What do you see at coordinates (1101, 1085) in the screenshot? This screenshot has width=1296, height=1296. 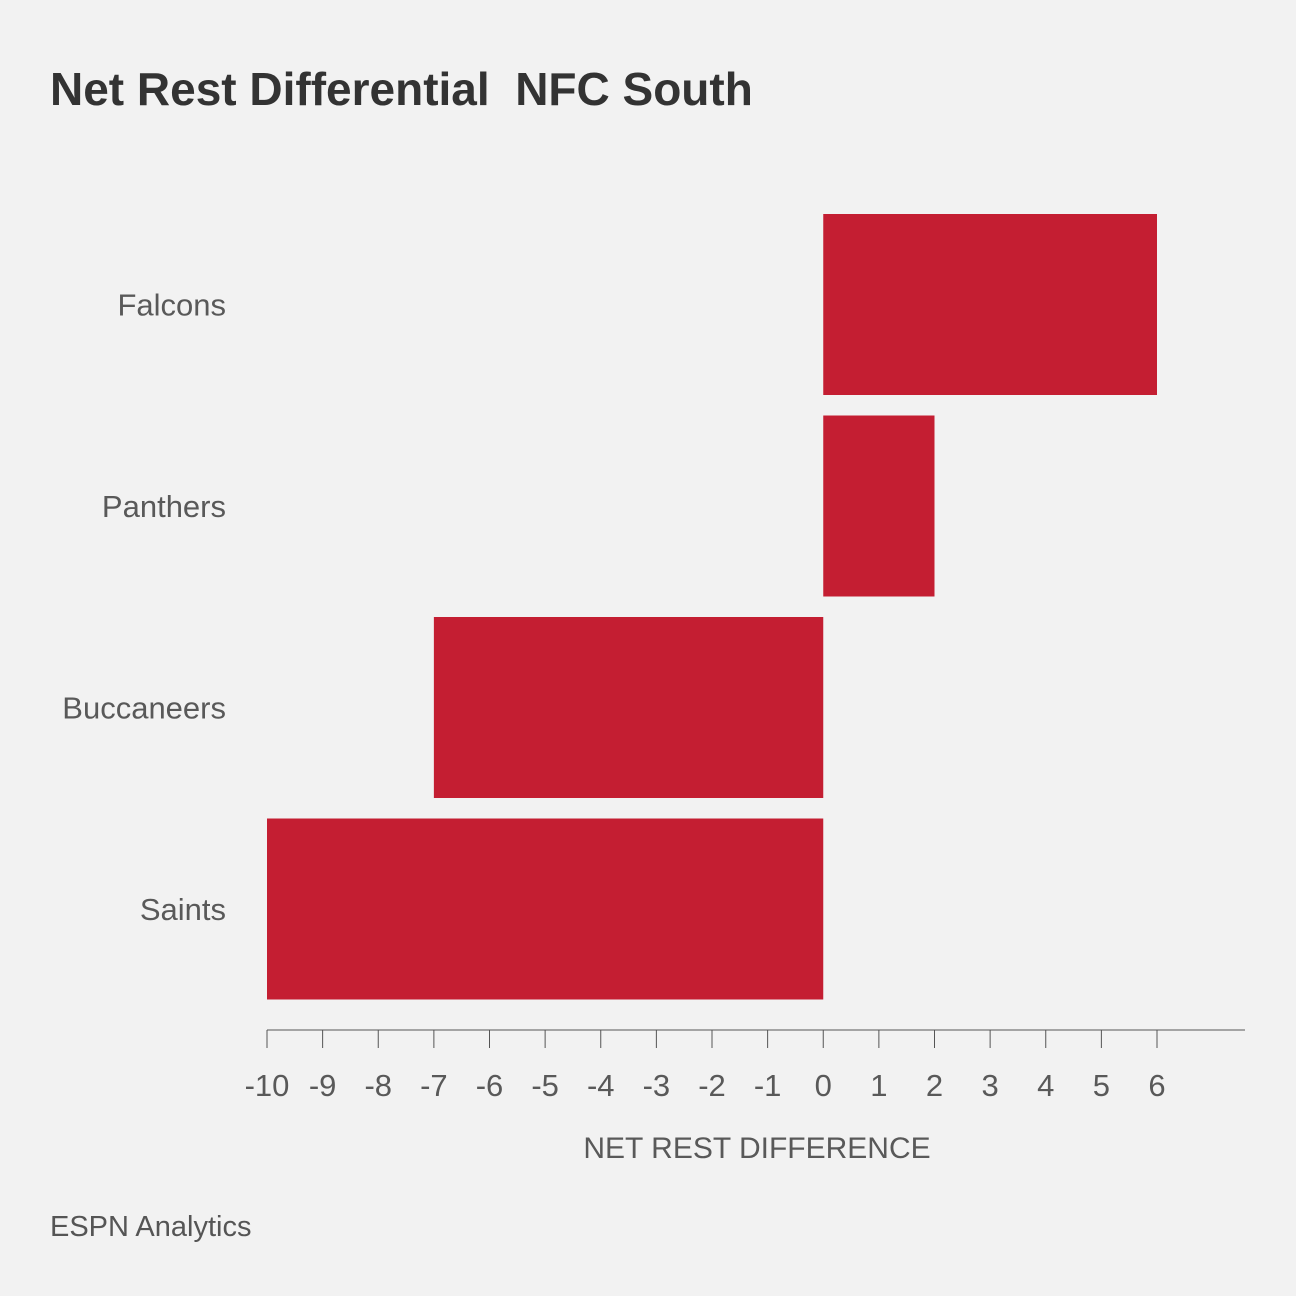 I see `x-tick-label: 5` at bounding box center [1101, 1085].